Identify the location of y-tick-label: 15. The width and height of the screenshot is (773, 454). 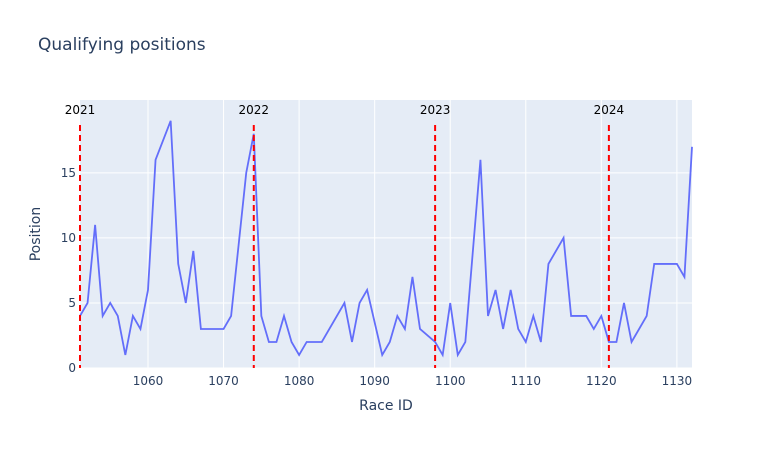
(68, 173).